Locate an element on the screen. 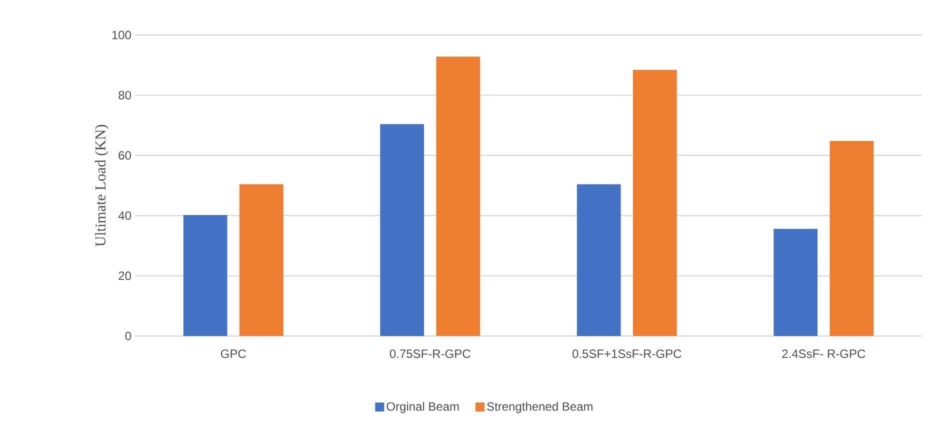  y-tick-label: 60 is located at coordinates (125, 155).